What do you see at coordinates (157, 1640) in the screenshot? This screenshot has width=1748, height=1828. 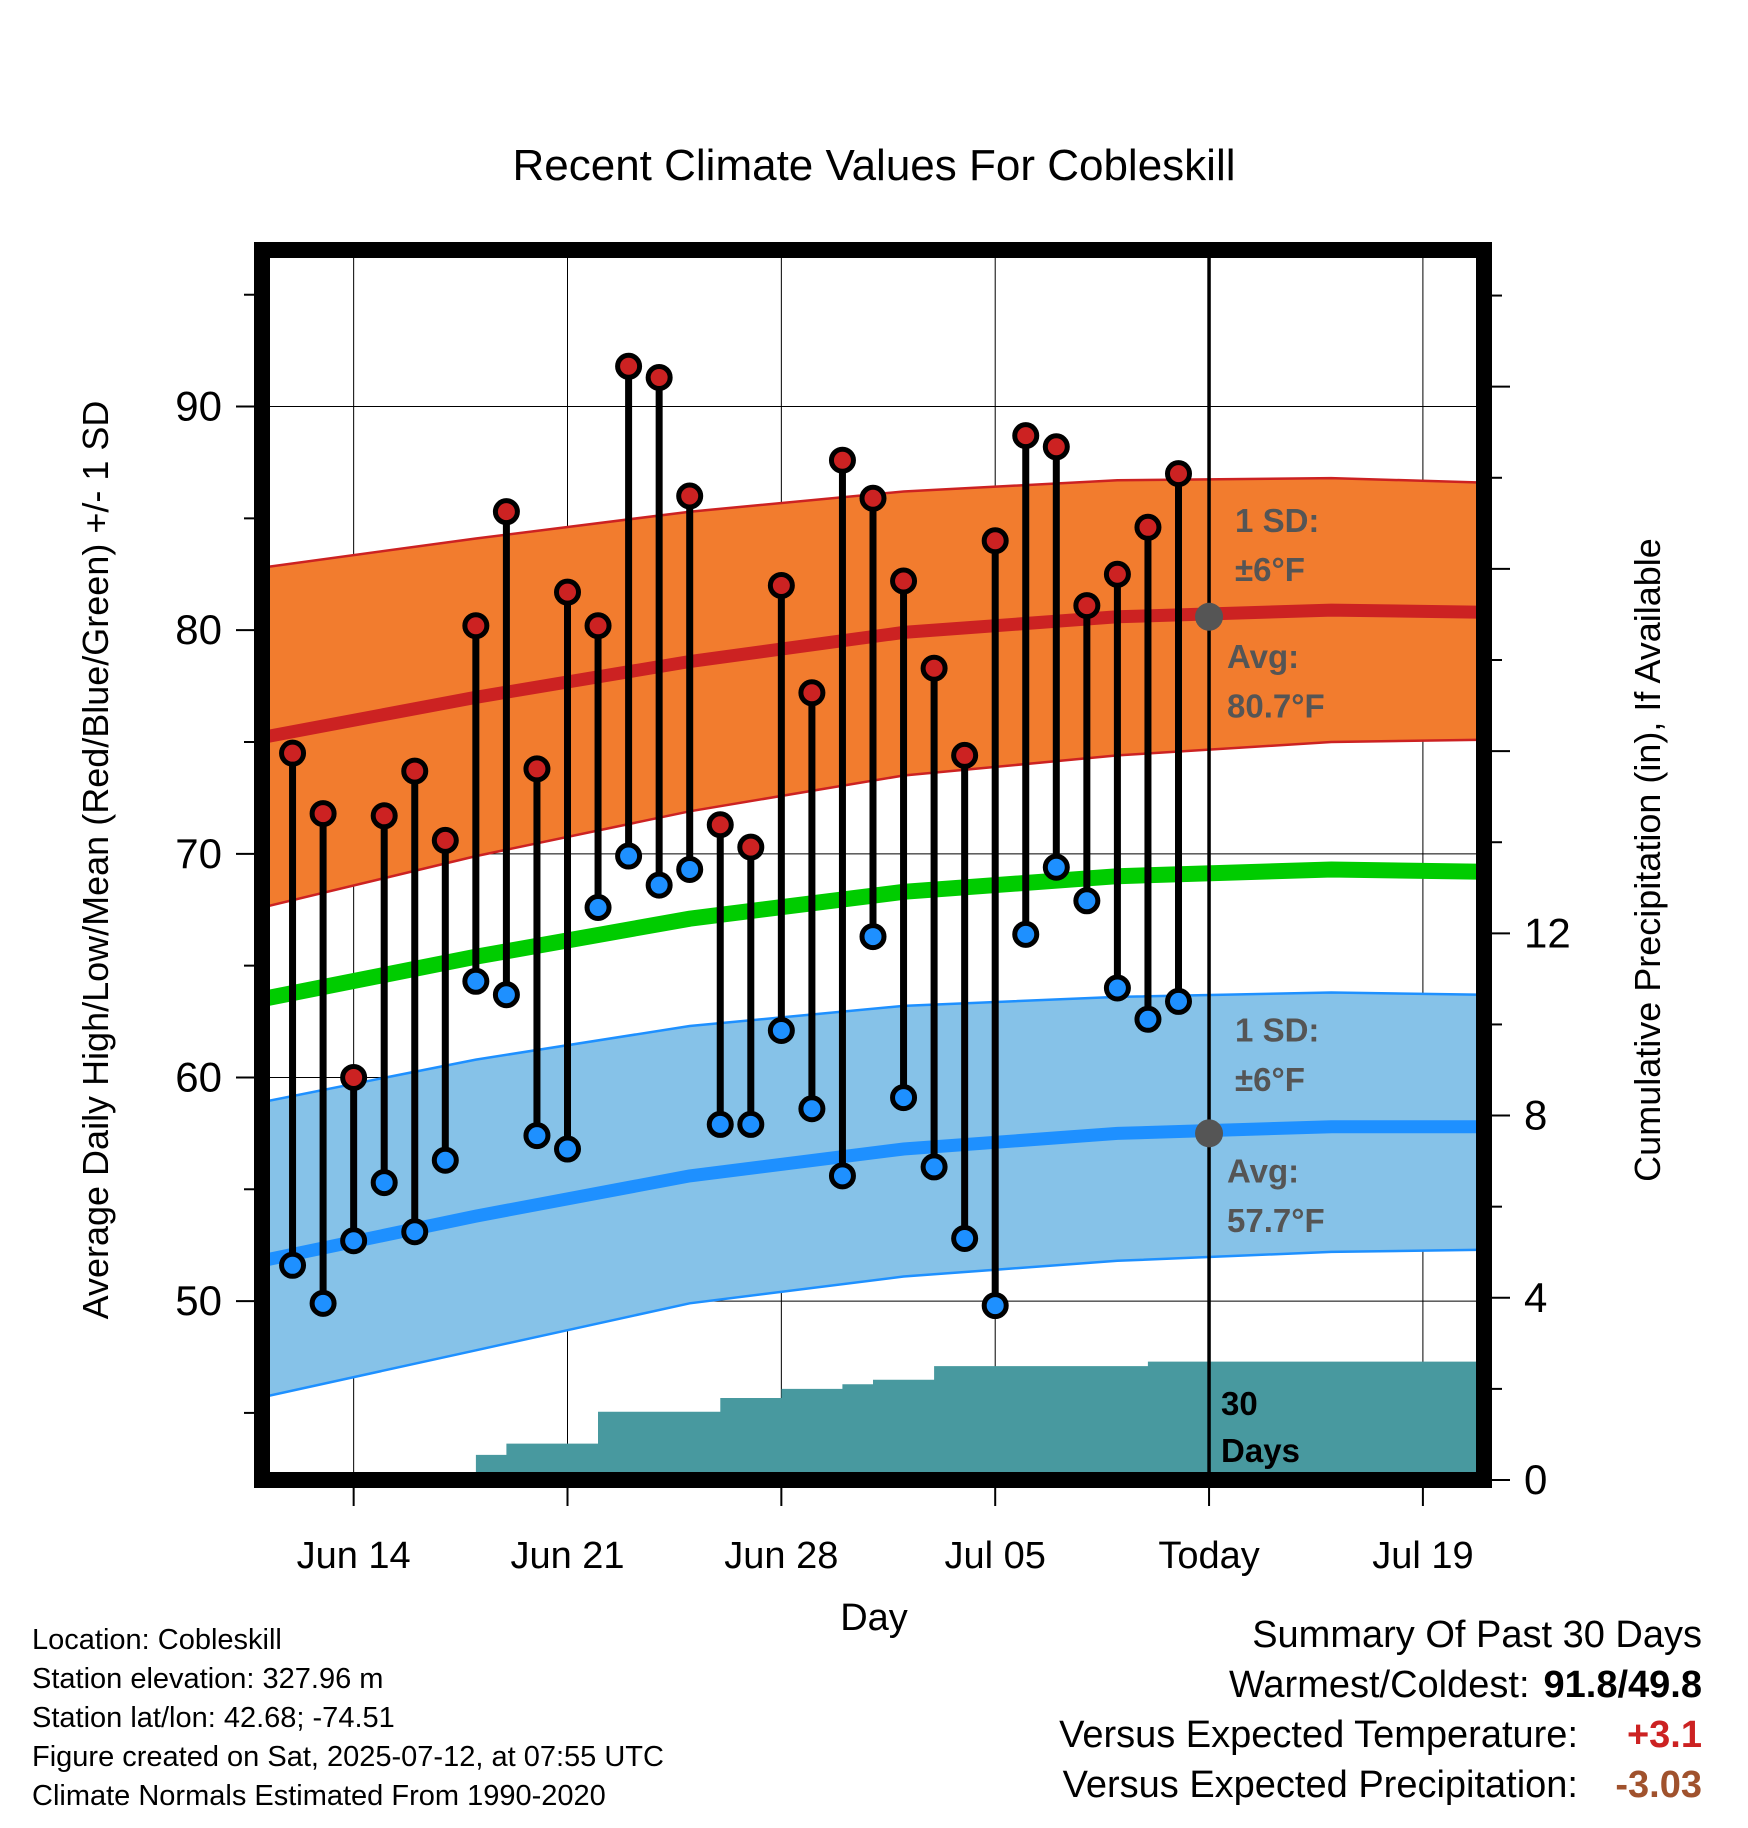 I see `location-text: Location: Cobleskill` at bounding box center [157, 1640].